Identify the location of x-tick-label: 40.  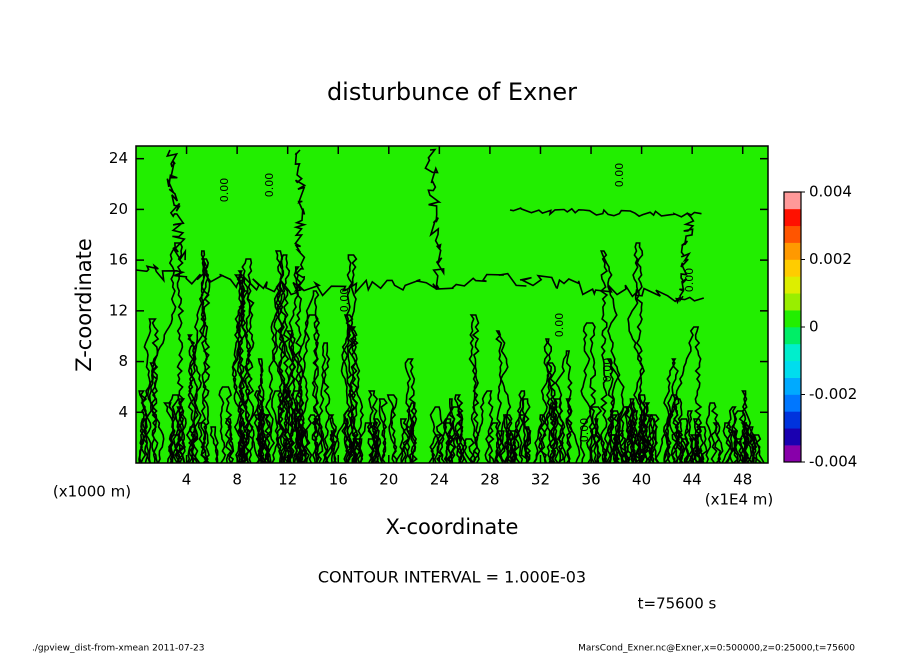
(641, 480).